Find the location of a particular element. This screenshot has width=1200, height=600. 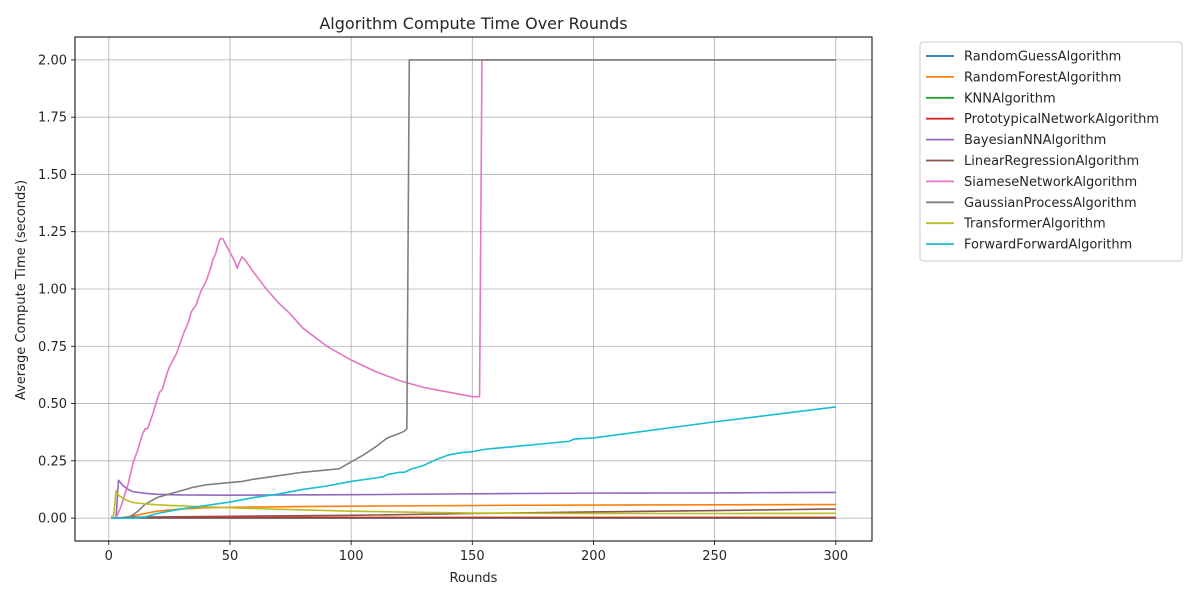

y-tick-label: 1.00 is located at coordinates (52, 290).